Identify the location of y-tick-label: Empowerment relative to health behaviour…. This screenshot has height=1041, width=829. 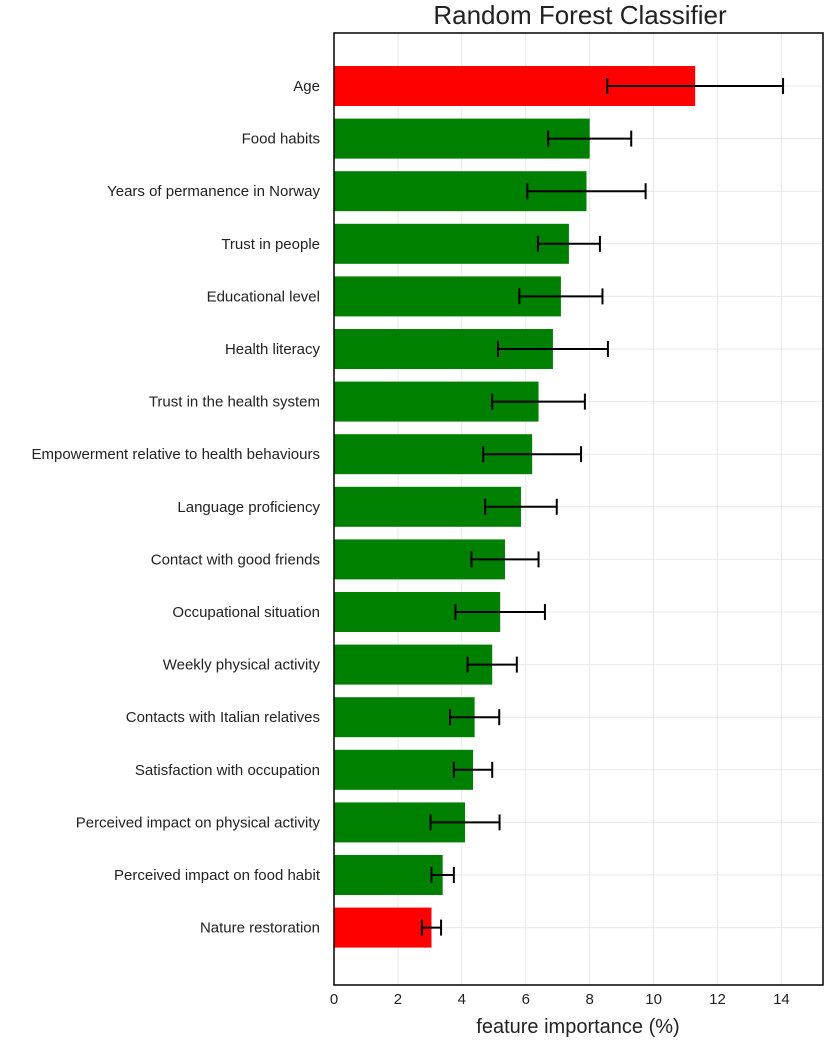
(176, 454).